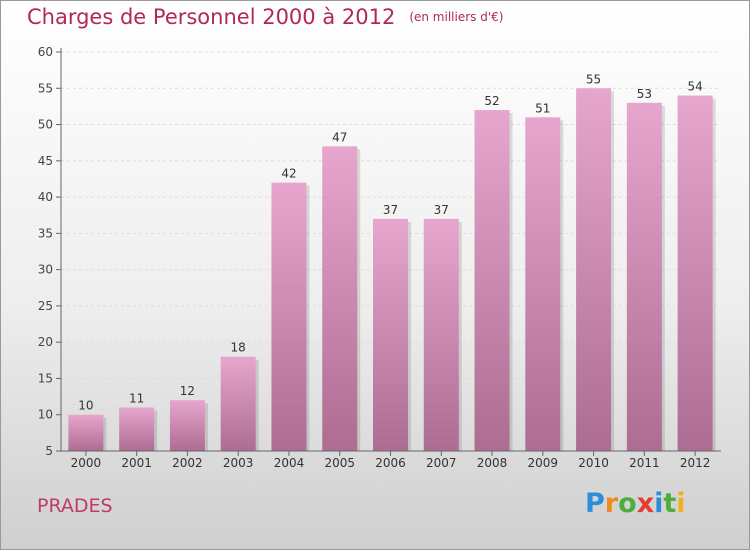  I want to click on y-tick-label: 10, so click(45, 415).